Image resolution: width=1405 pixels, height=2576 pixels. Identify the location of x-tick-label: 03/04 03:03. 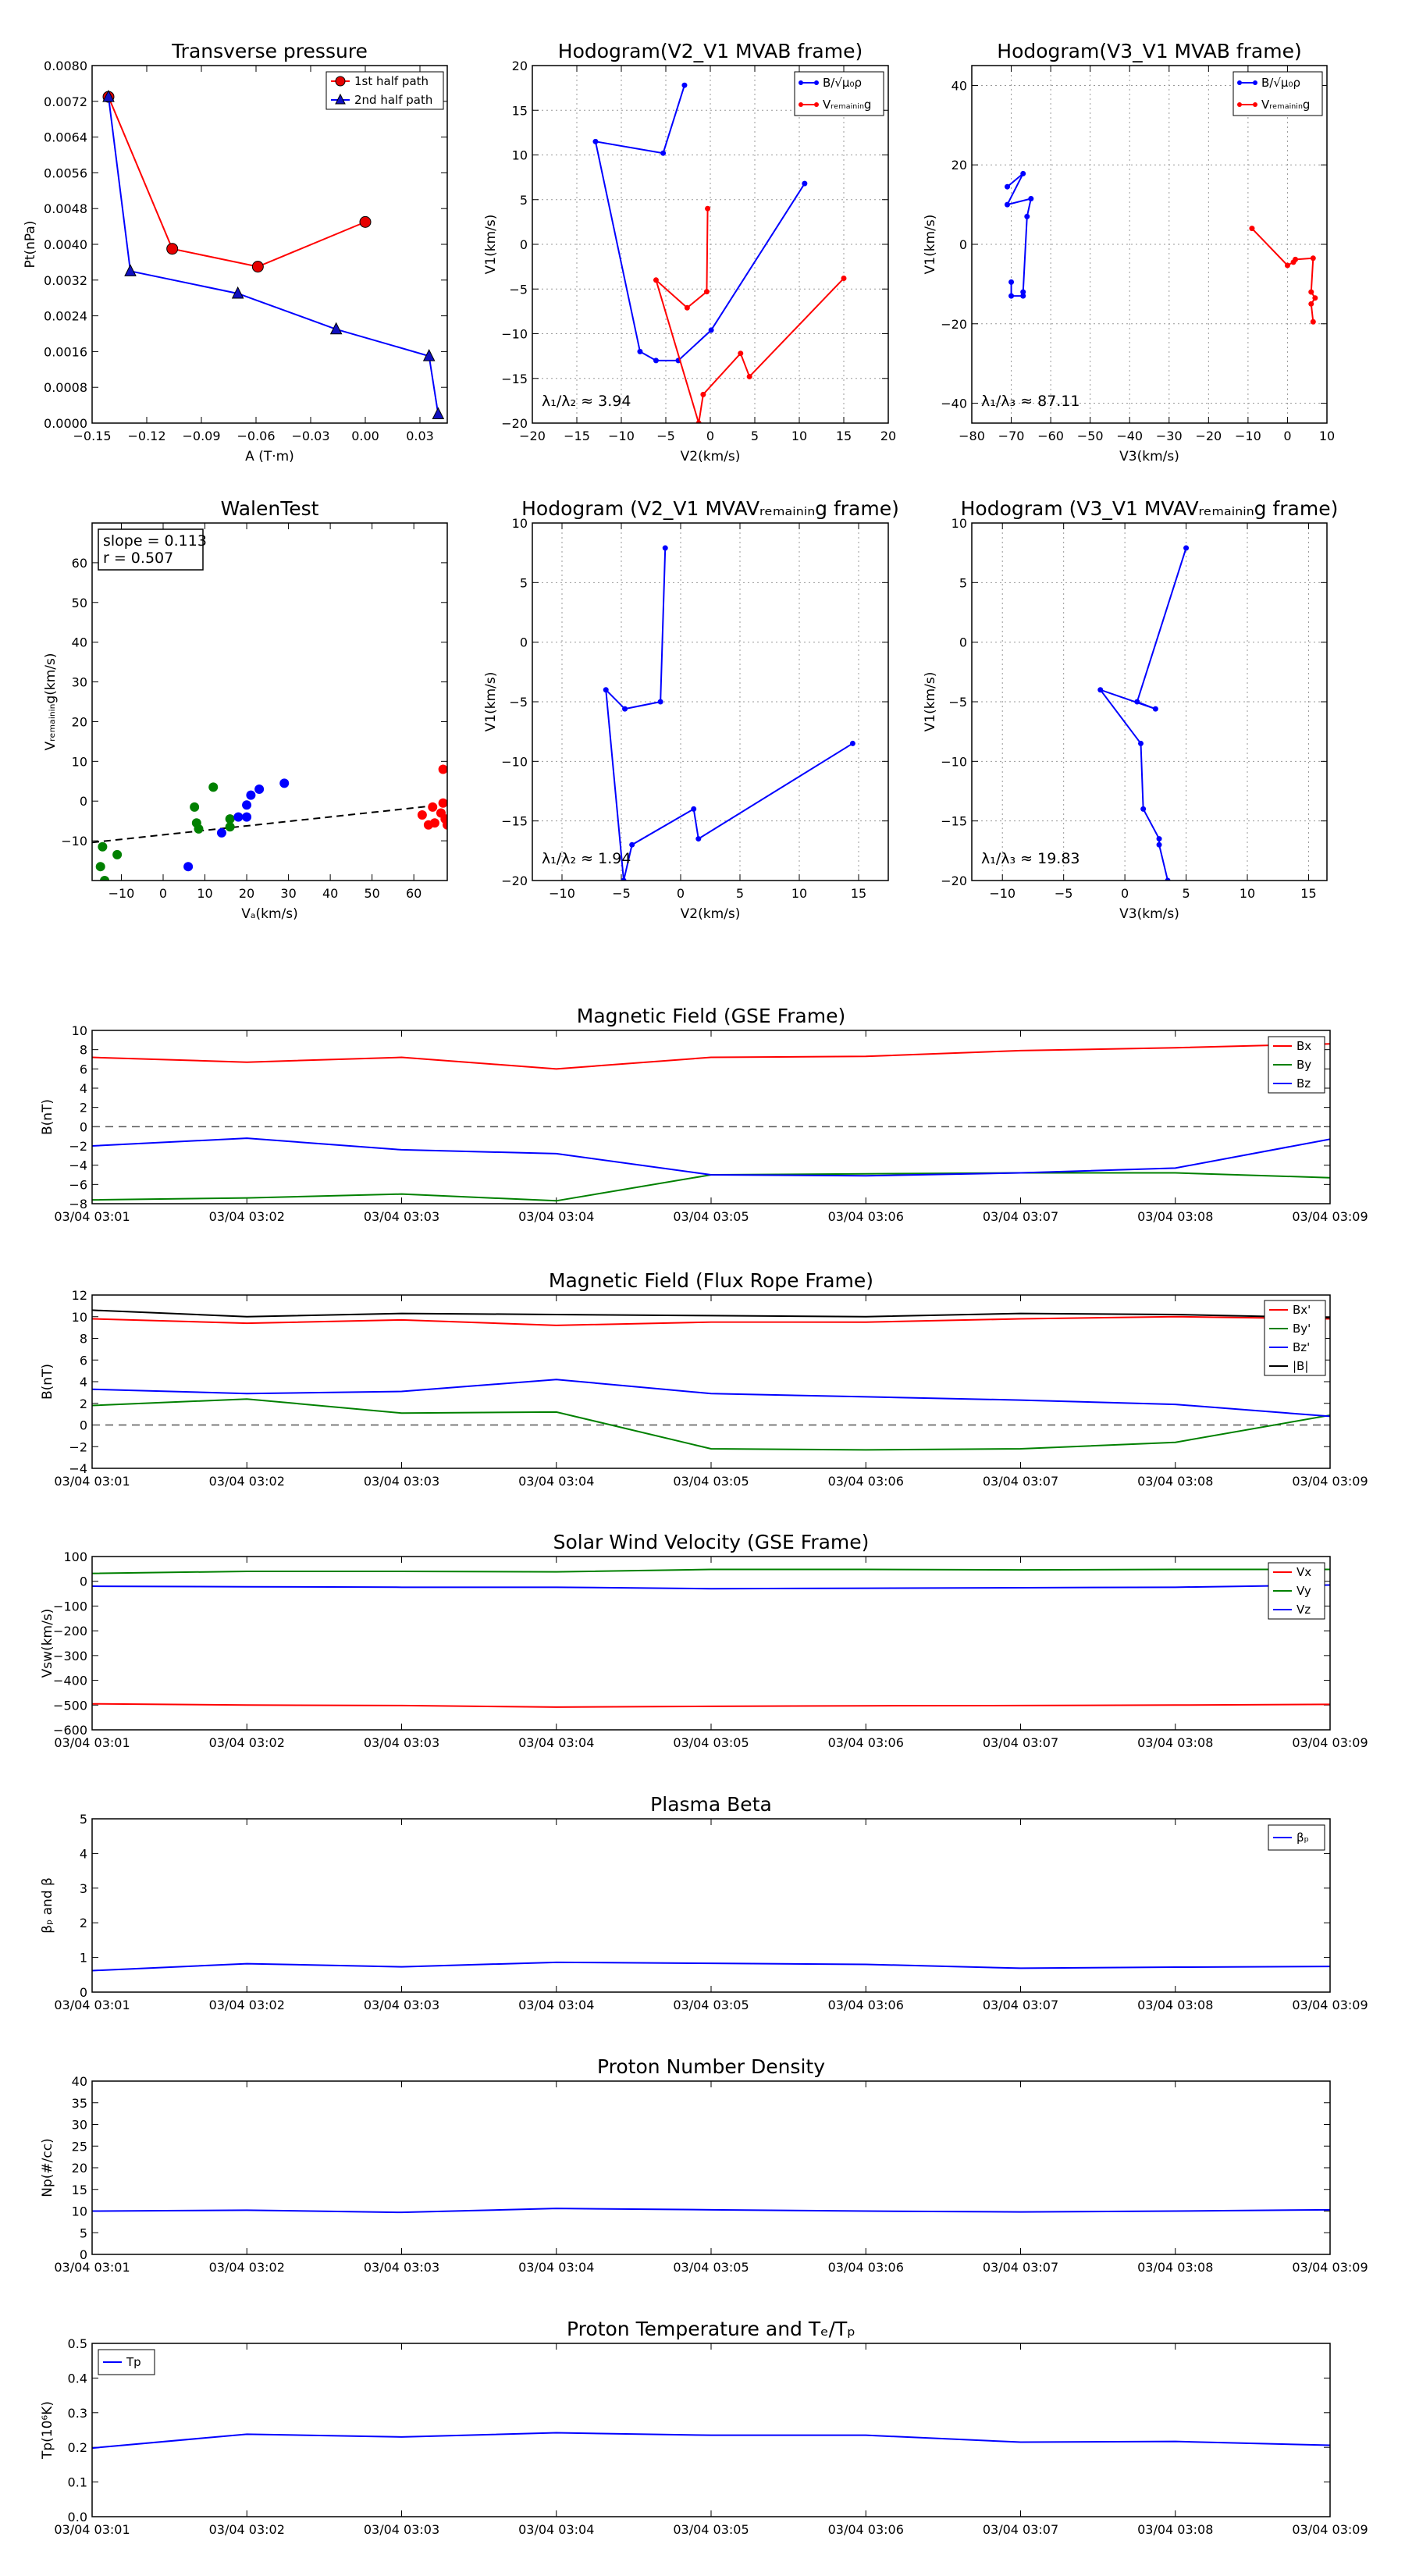
(402, 1481).